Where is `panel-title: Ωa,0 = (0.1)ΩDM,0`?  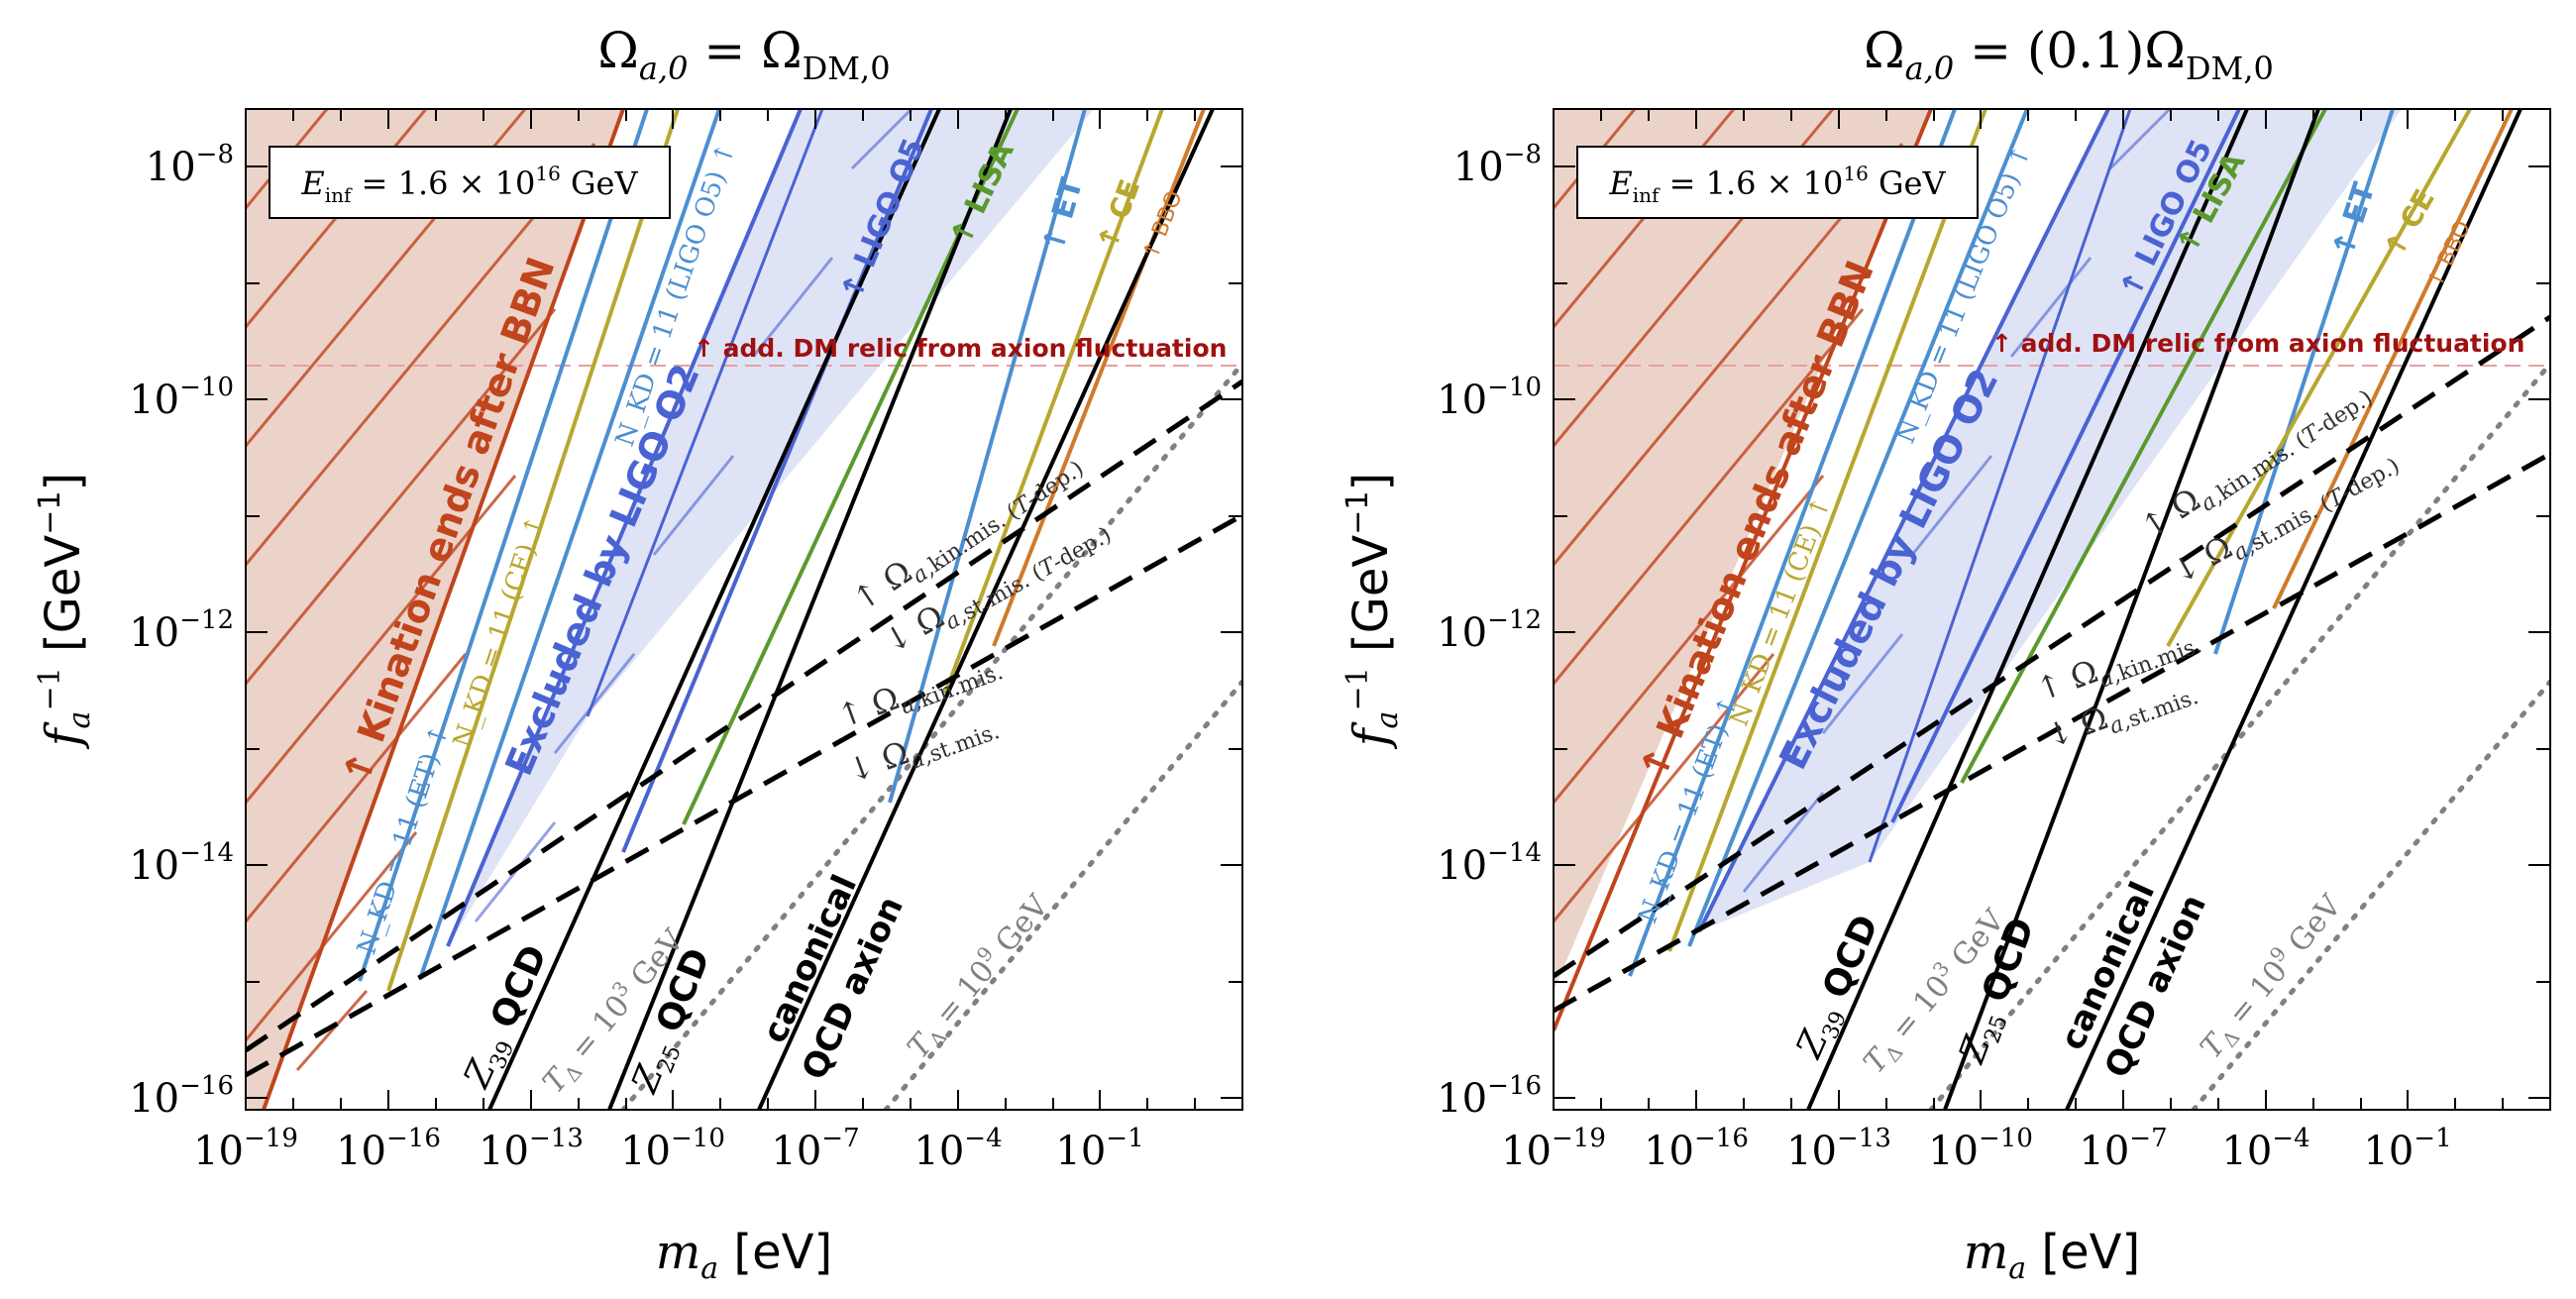 panel-title: Ωa,0 = (0.1)ΩDM,0 is located at coordinates (2069, 55).